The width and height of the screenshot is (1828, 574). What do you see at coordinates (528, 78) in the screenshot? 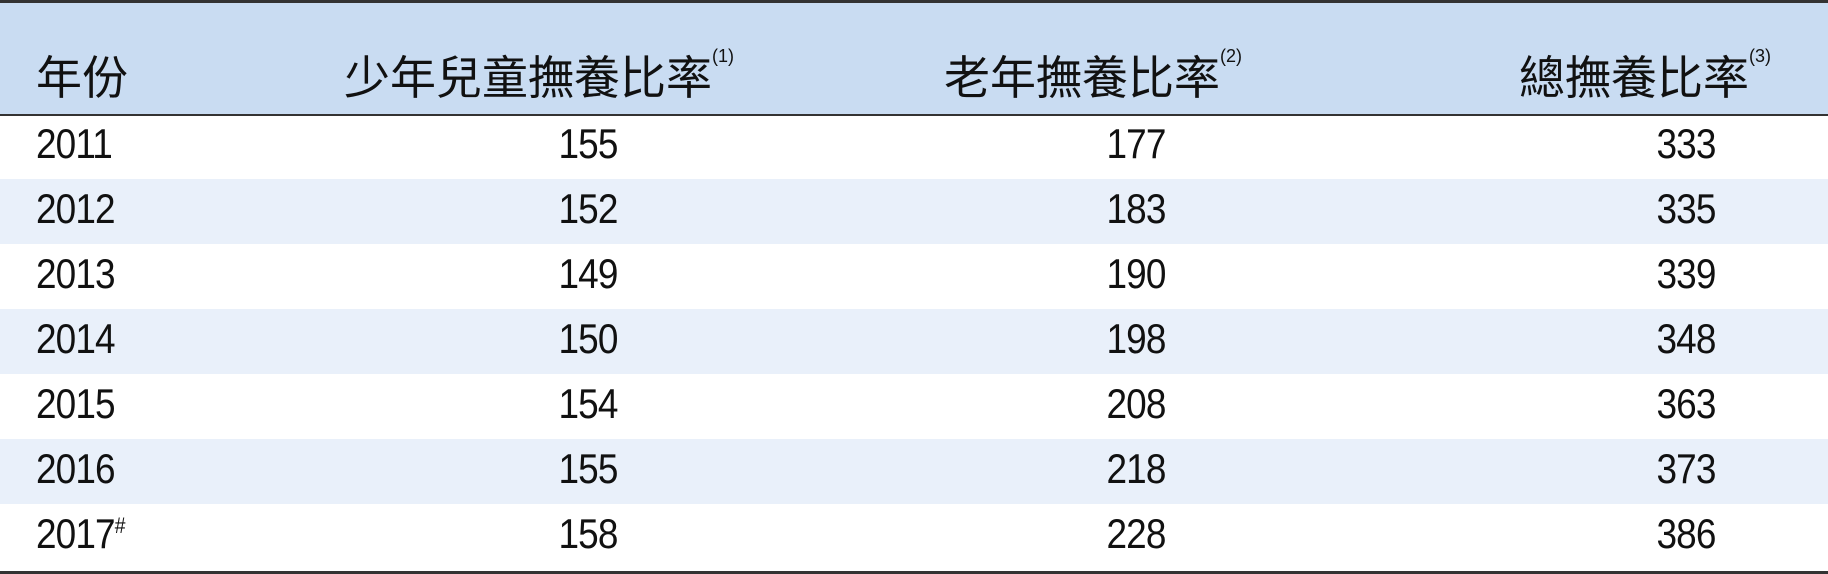
I see `header-label: 少年兒童撫養比率` at bounding box center [528, 78].